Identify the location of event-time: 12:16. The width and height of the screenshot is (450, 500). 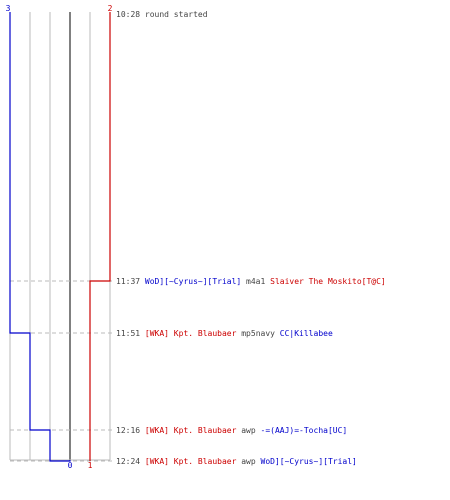
(130, 430).